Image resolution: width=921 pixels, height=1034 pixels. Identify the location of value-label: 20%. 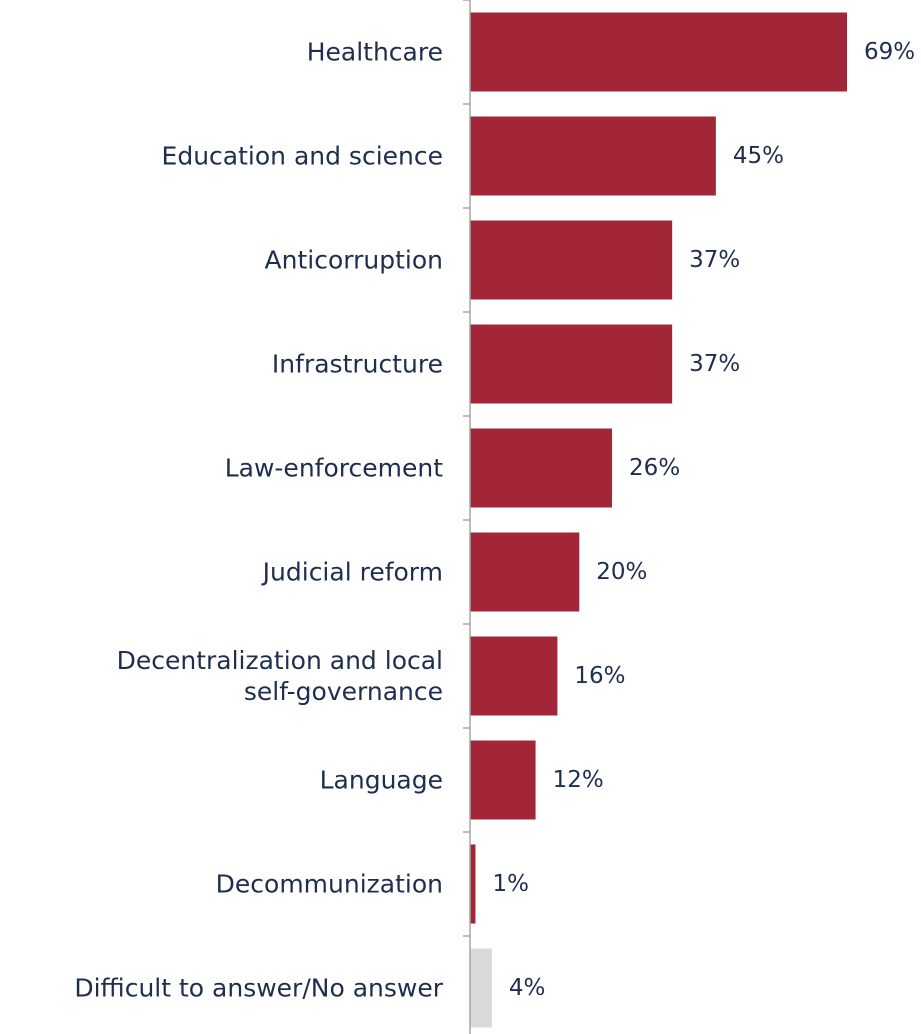
(621, 572).